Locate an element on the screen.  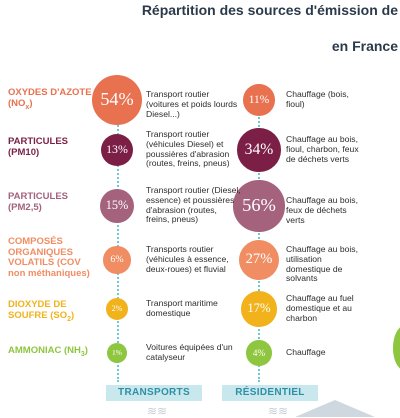
residentiel-bubble: 4% is located at coordinates (259, 353).